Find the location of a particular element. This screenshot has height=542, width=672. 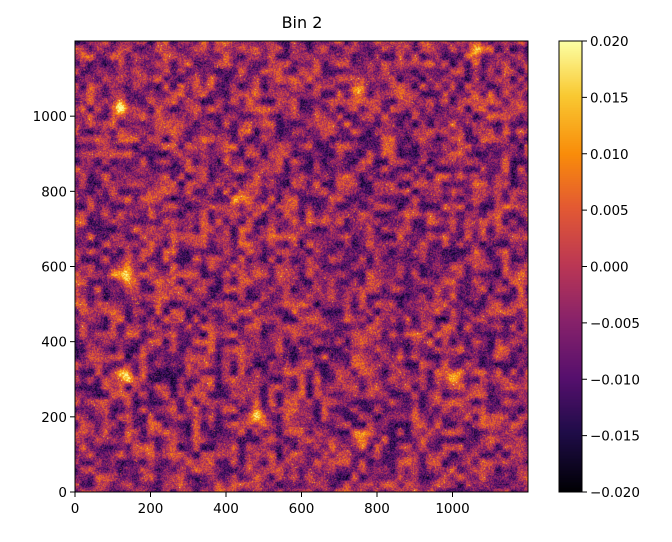

x-tick-label: 800 is located at coordinates (377, 509).